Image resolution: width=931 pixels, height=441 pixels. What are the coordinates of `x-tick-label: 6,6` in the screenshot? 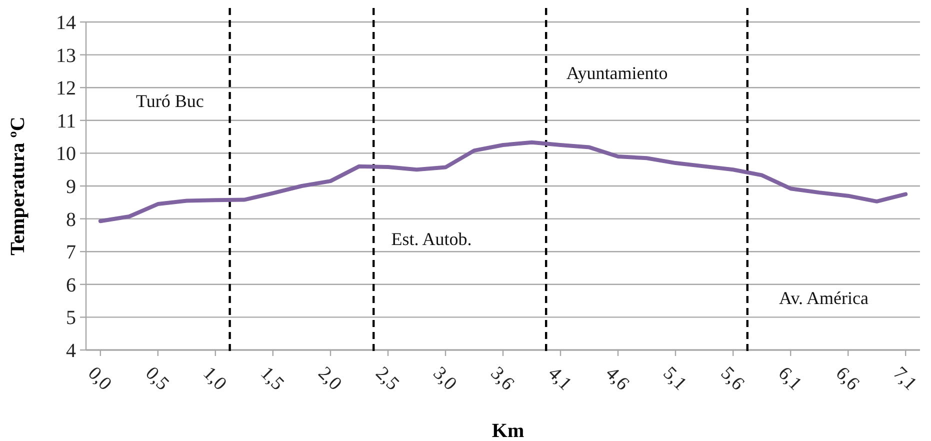 It's located at (847, 378).